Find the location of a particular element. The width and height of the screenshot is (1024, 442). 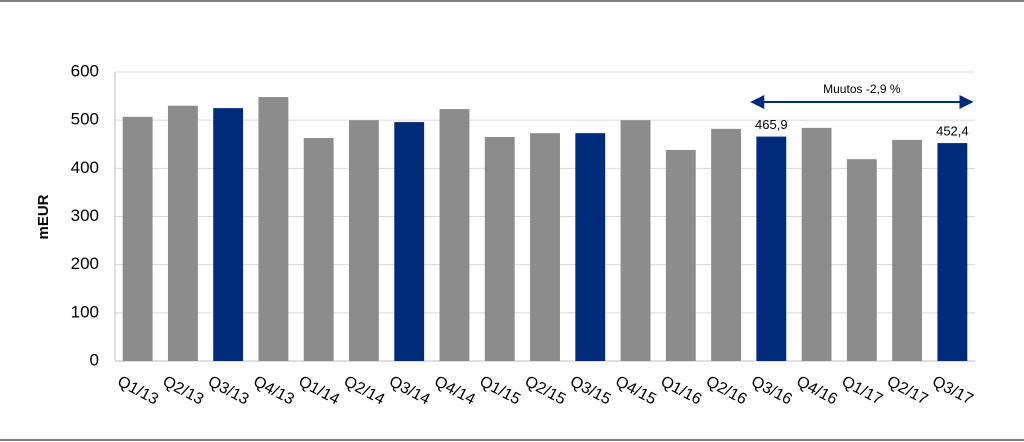

y-tick-label: 0 is located at coordinates (94, 359).